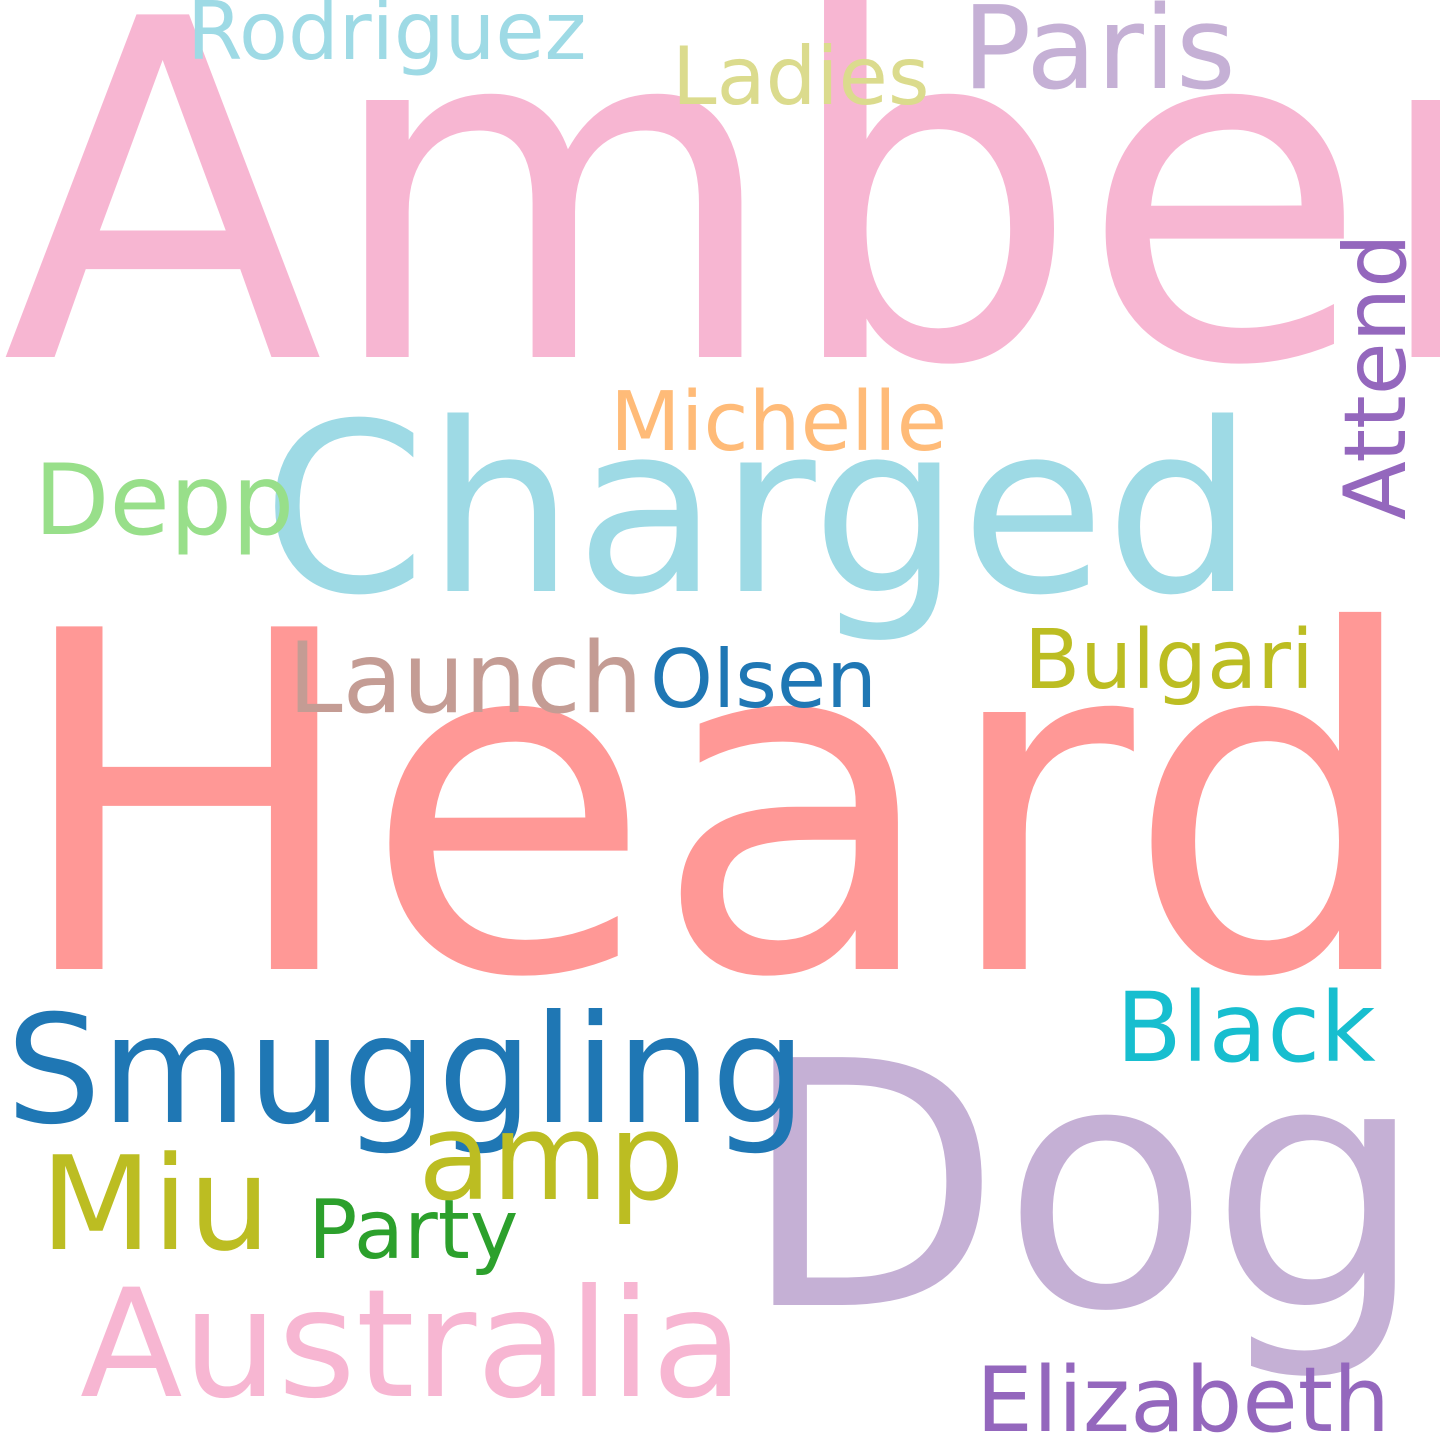 This screenshot has height=1440, width=1440. What do you see at coordinates (801, 76) in the screenshot?
I see `word-ladies: Ladies` at bounding box center [801, 76].